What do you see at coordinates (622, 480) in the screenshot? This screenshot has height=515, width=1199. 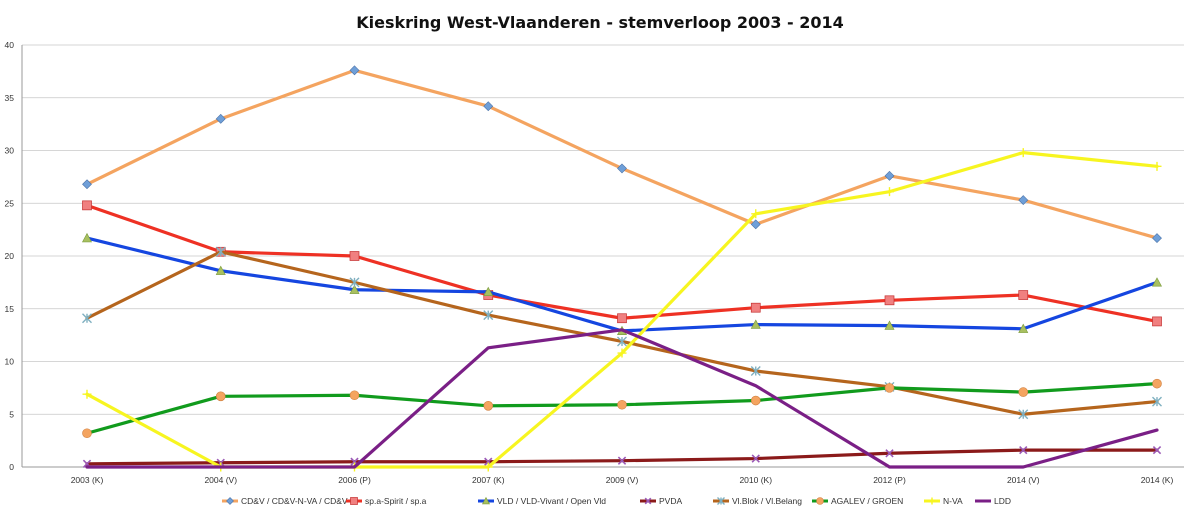 I see `x-tick-label: 2009 (V)` at bounding box center [622, 480].